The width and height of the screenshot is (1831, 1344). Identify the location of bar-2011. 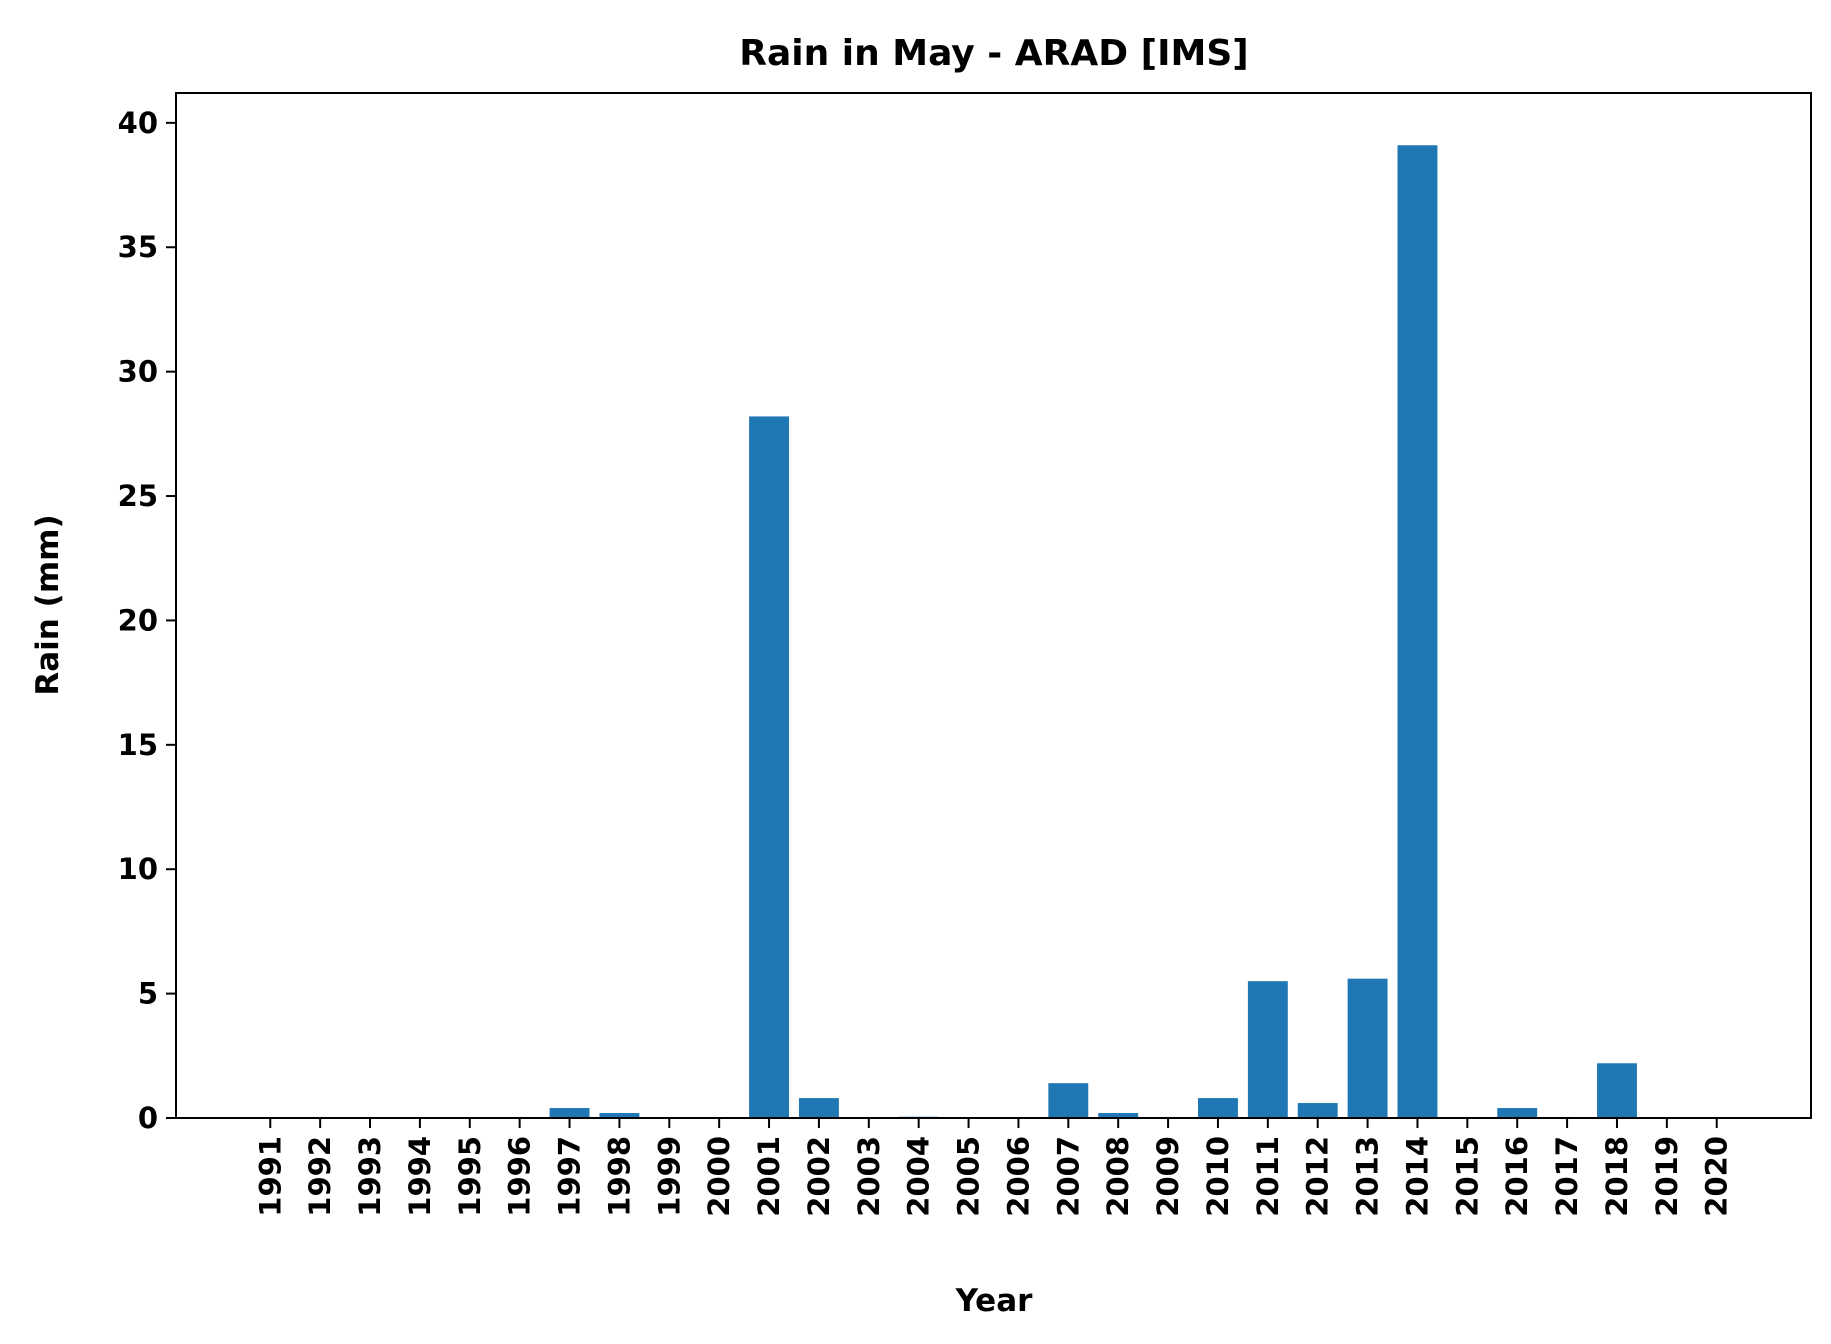
(1267, 1049).